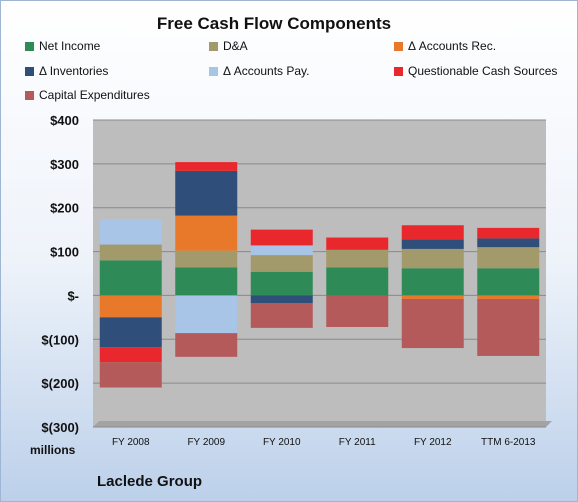  Describe the element at coordinates (74, 71) in the screenshot. I see `legend-label: Δ Inventories` at that location.